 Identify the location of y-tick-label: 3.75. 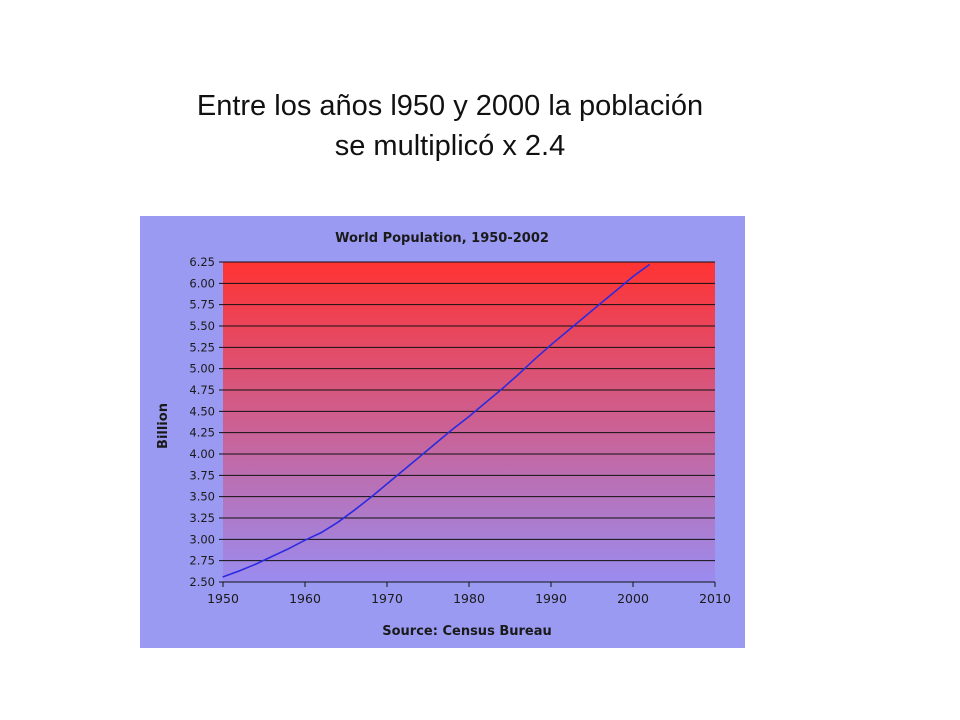
(202, 475).